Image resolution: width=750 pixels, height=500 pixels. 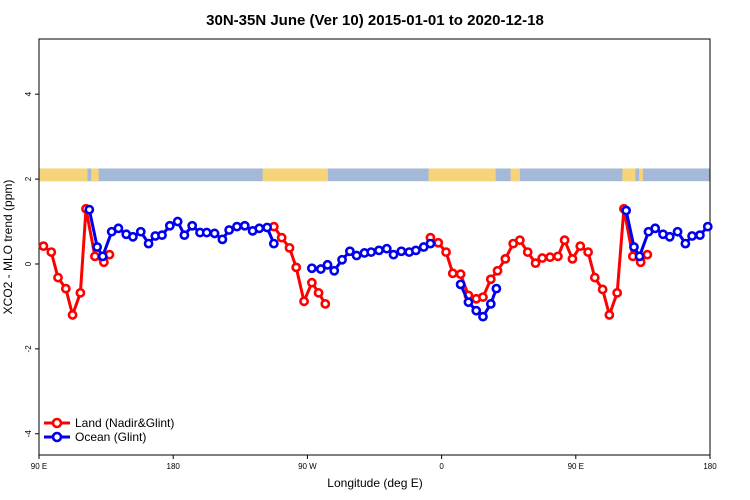 I want to click on x-tick-label: 90 W, so click(x=307, y=466).